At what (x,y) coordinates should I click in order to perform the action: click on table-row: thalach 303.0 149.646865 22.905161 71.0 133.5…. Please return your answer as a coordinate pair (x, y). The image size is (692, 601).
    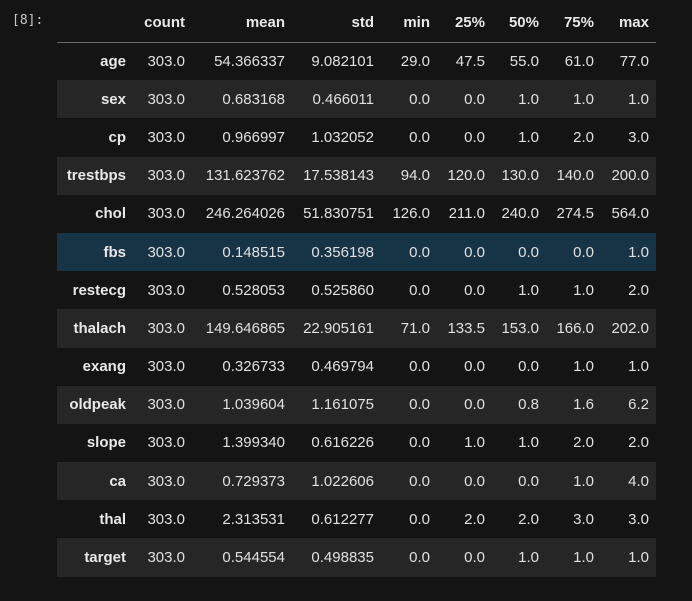
    Looking at the image, I should click on (356, 328).